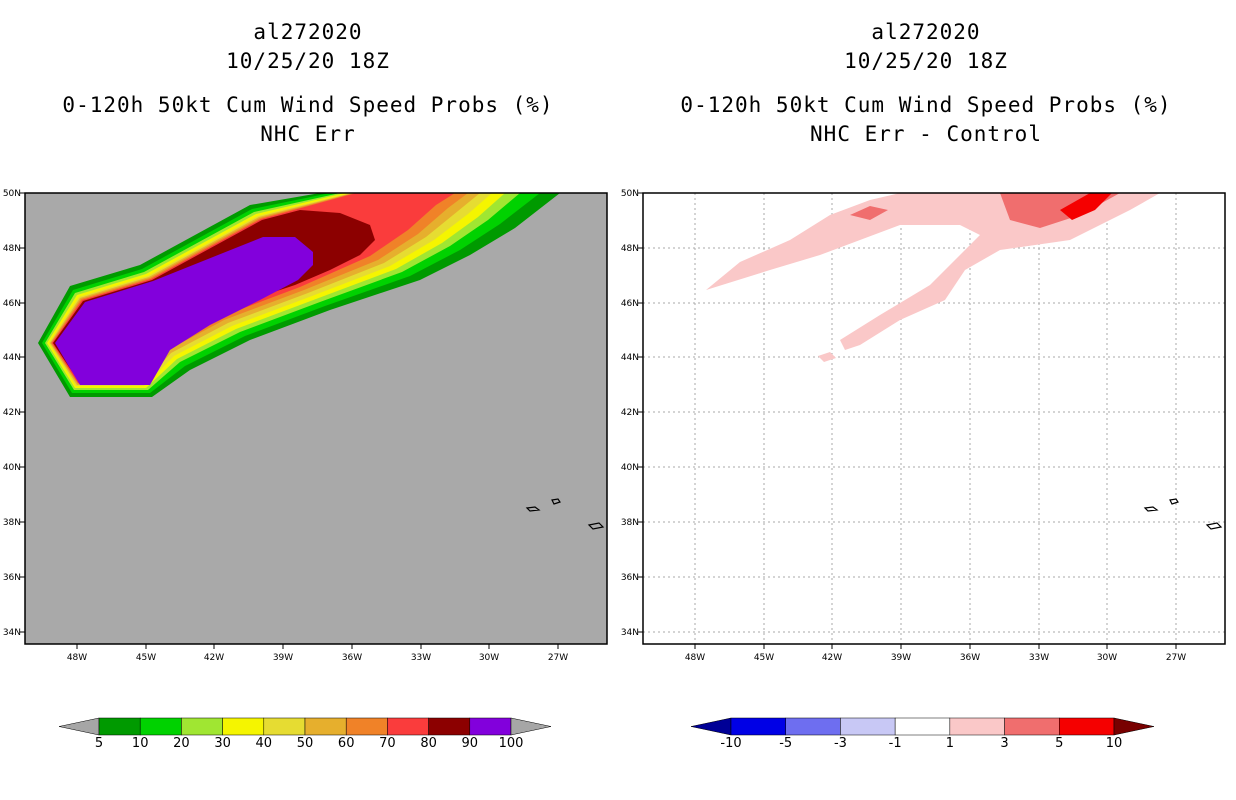 The width and height of the screenshot is (1236, 800). I want to click on right-date: 10/25/20 18Z, so click(926, 61).